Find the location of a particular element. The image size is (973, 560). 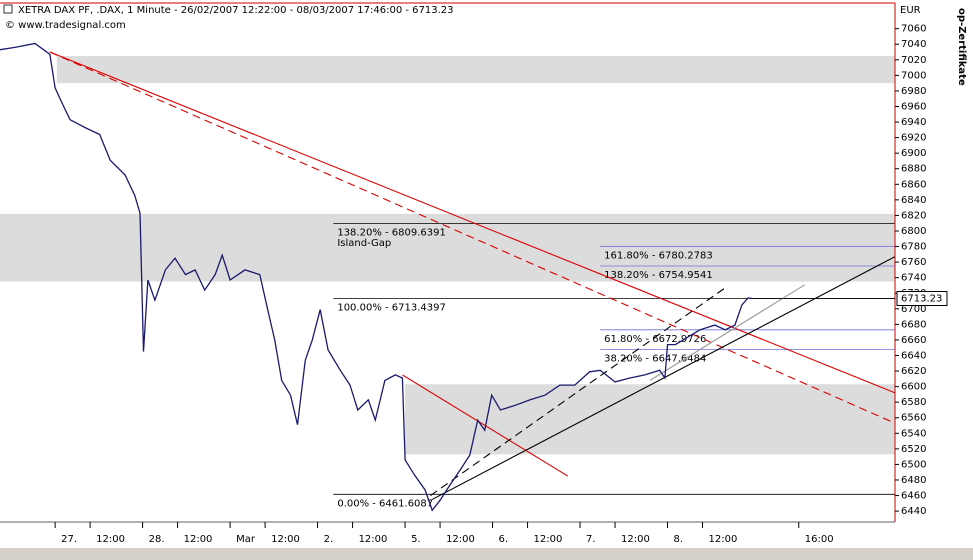

level-label: 161.80% - 6780.2783 is located at coordinates (658, 255).